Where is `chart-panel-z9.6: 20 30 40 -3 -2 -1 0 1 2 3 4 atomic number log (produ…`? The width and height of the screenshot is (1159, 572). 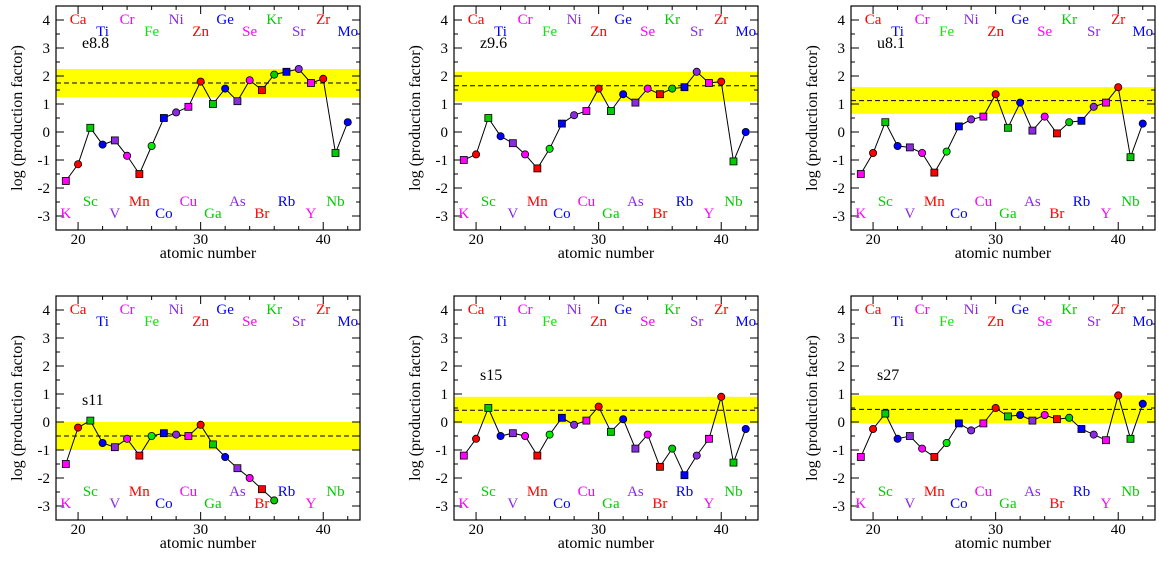
chart-panel-z9.6: 20 30 40 -3 -2 -1 0 1 2 3 4 atomic number log (produ… is located at coordinates (583, 133).